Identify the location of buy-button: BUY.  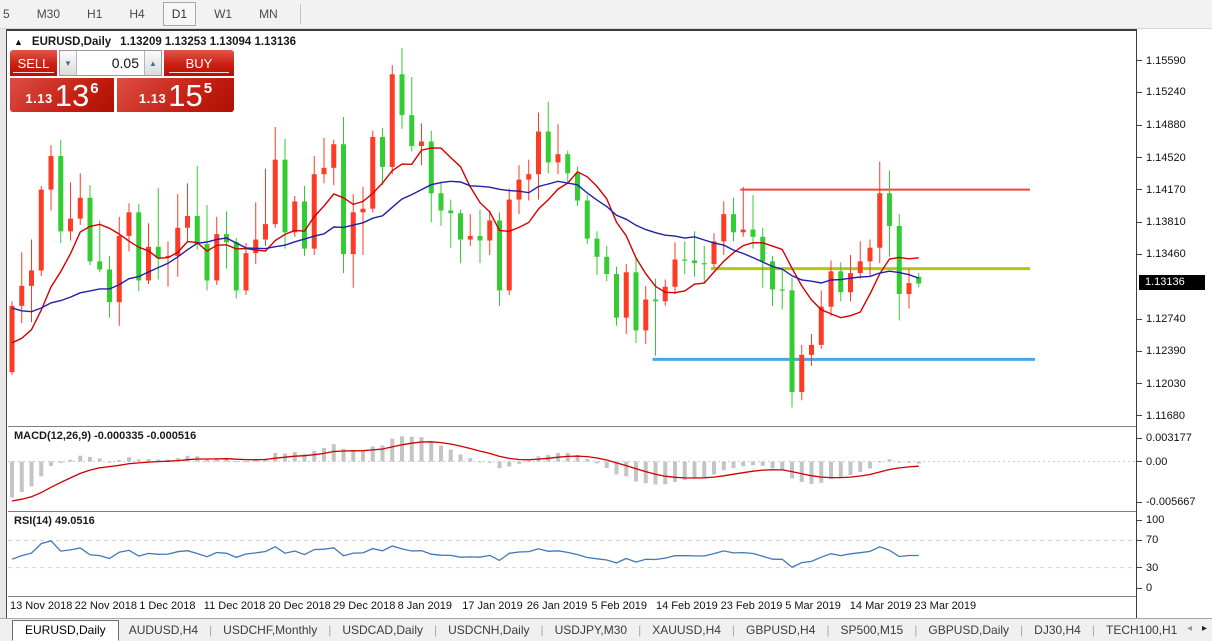
(199, 63).